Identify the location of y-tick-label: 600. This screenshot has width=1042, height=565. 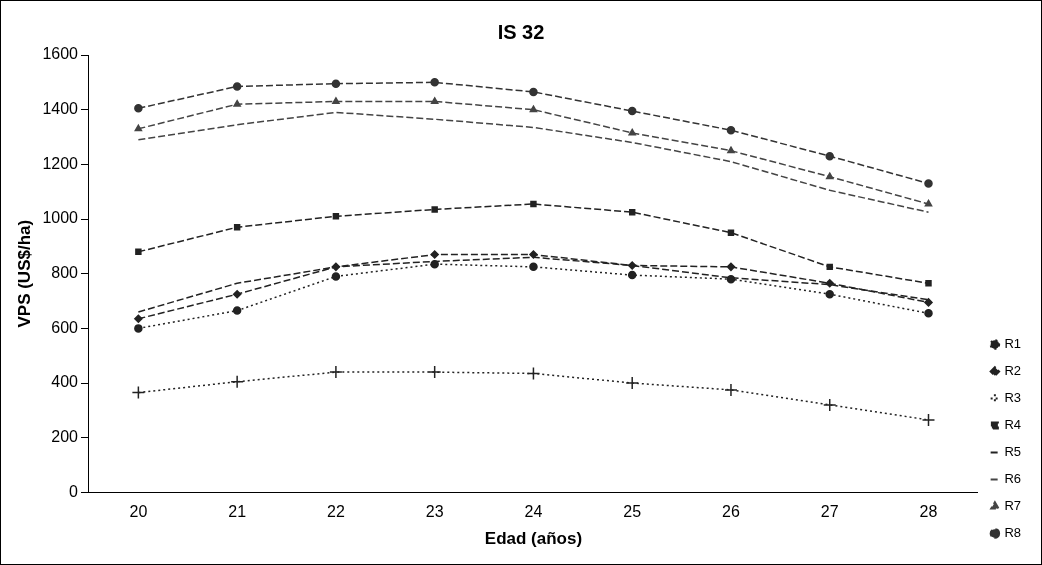
(65, 327).